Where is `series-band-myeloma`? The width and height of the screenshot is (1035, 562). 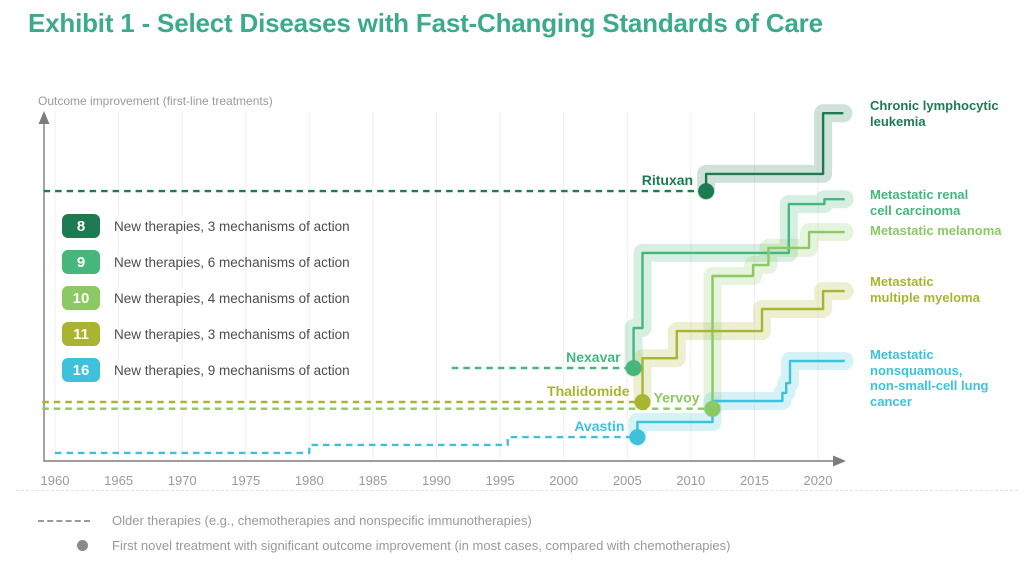 series-band-myeloma is located at coordinates (743, 346).